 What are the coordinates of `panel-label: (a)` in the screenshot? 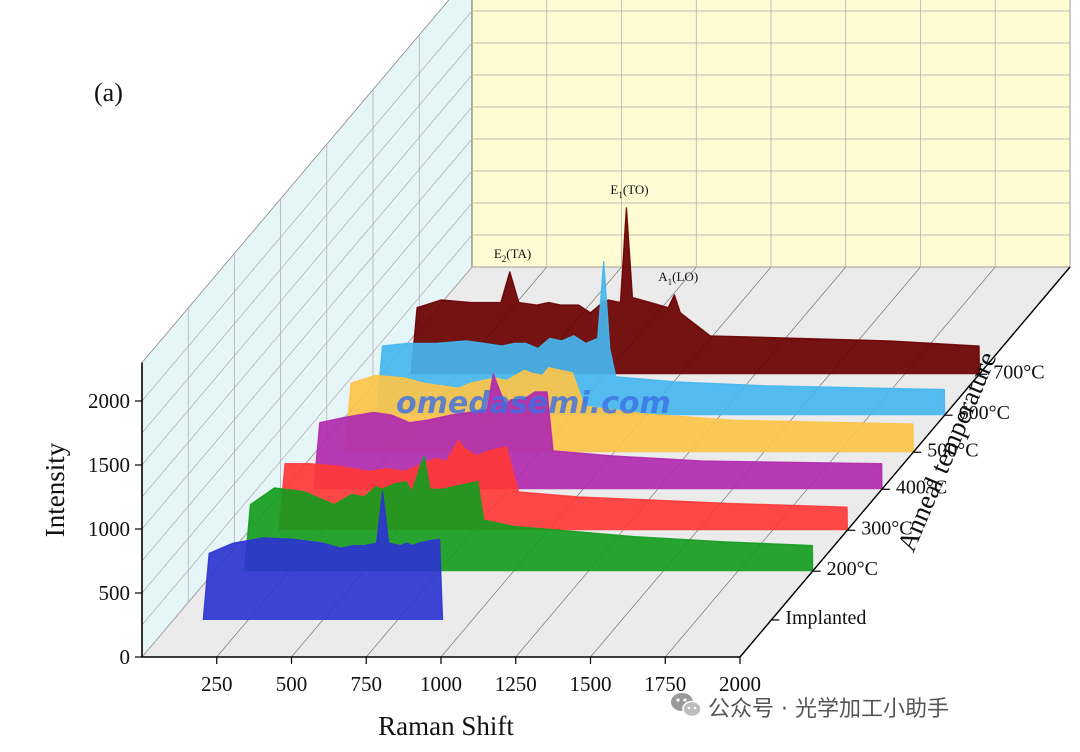 It's located at (108, 92).